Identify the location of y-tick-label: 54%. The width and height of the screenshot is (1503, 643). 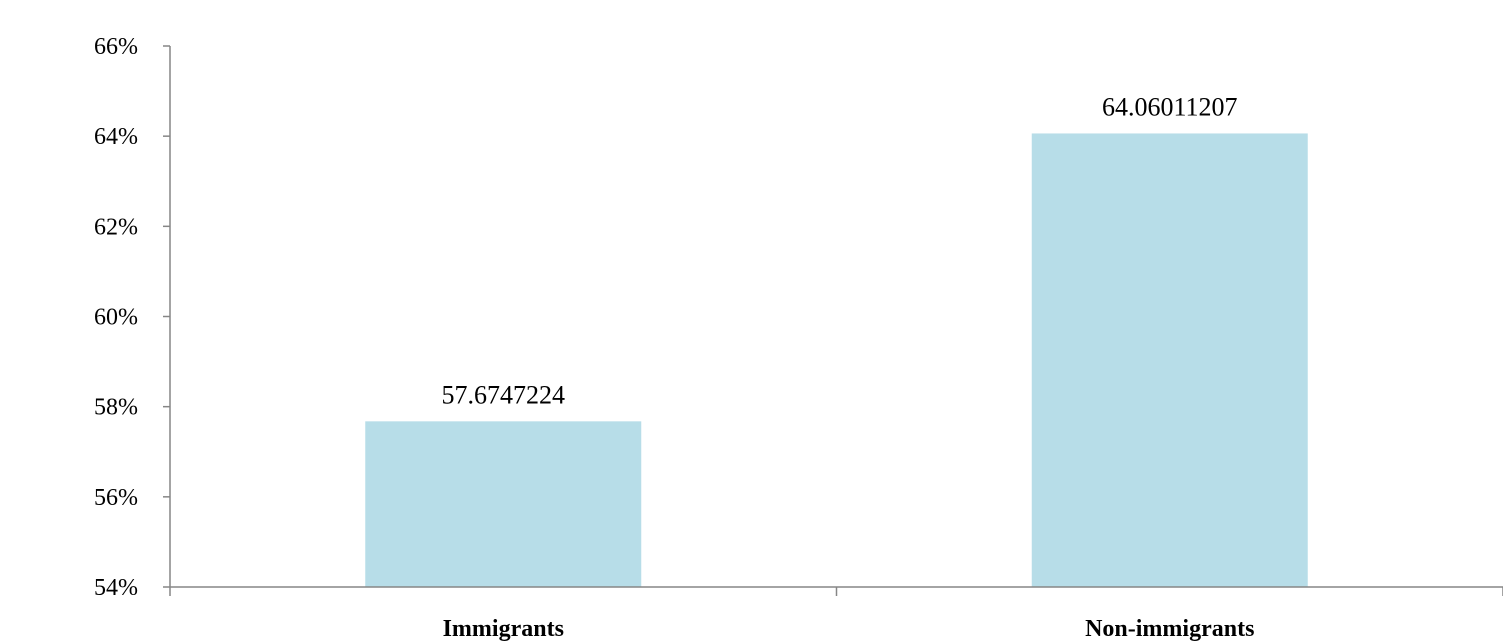
(116, 588).